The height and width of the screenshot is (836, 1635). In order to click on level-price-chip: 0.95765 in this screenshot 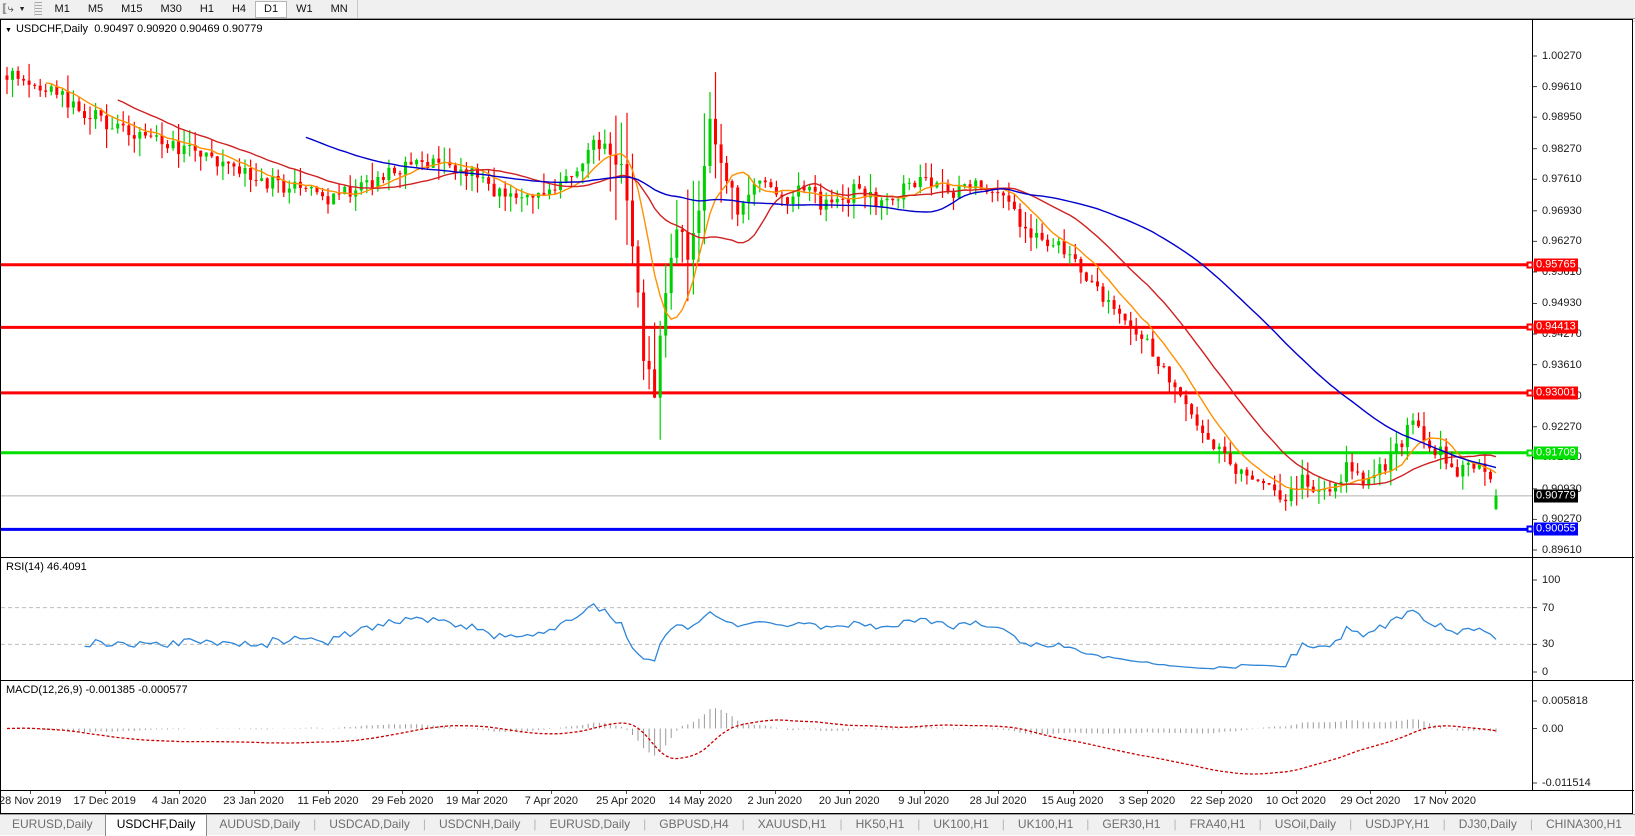, I will do `click(1556, 265)`.